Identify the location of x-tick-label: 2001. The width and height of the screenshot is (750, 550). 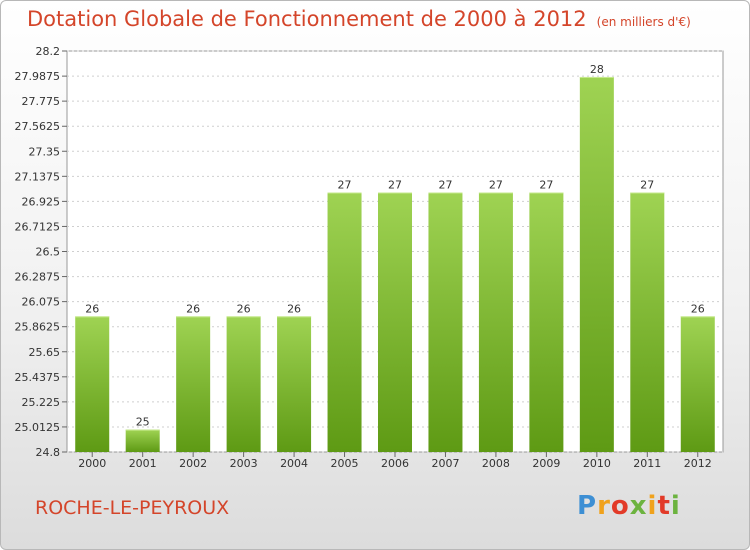
(143, 463).